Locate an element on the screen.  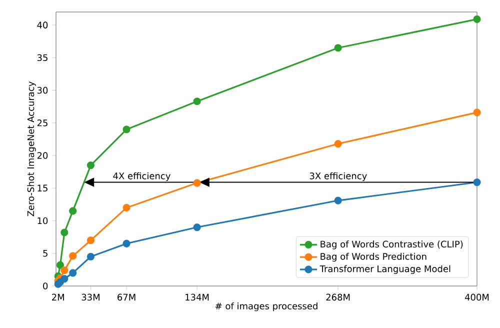
y-tick-label: 15 is located at coordinates (43, 188).